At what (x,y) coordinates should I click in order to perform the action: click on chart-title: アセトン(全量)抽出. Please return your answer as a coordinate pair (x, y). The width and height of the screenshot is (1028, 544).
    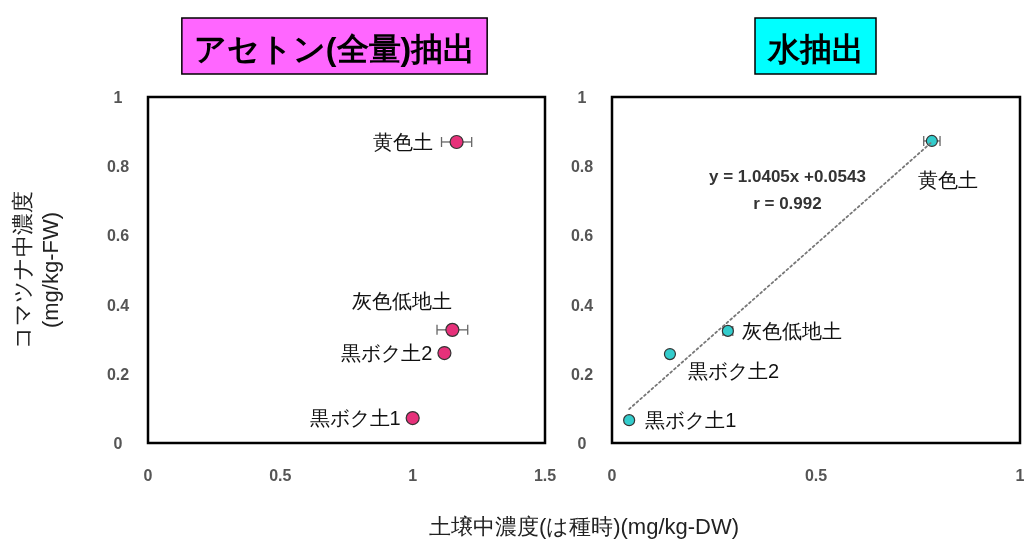
    Looking at the image, I should click on (334, 49).